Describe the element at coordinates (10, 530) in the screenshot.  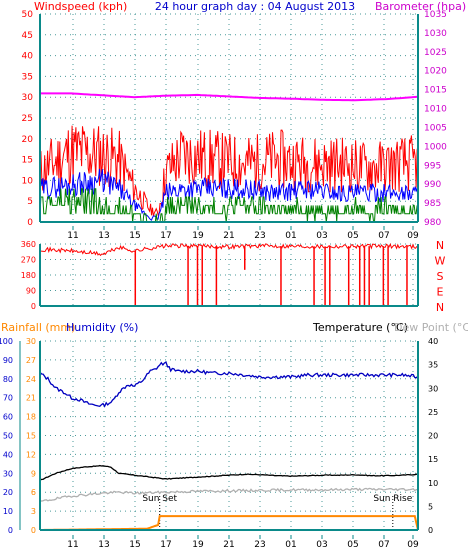
I see `humidity-ytick-0: 0` at that location.